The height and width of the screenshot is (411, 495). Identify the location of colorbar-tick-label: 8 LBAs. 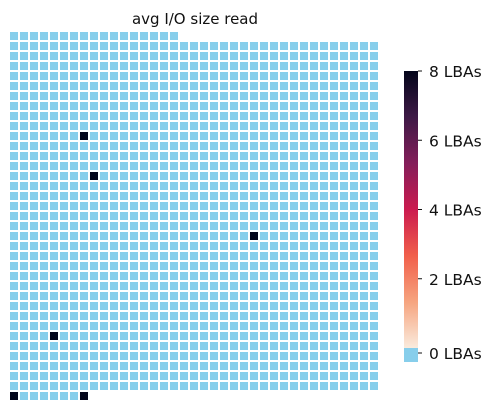
(455, 72).